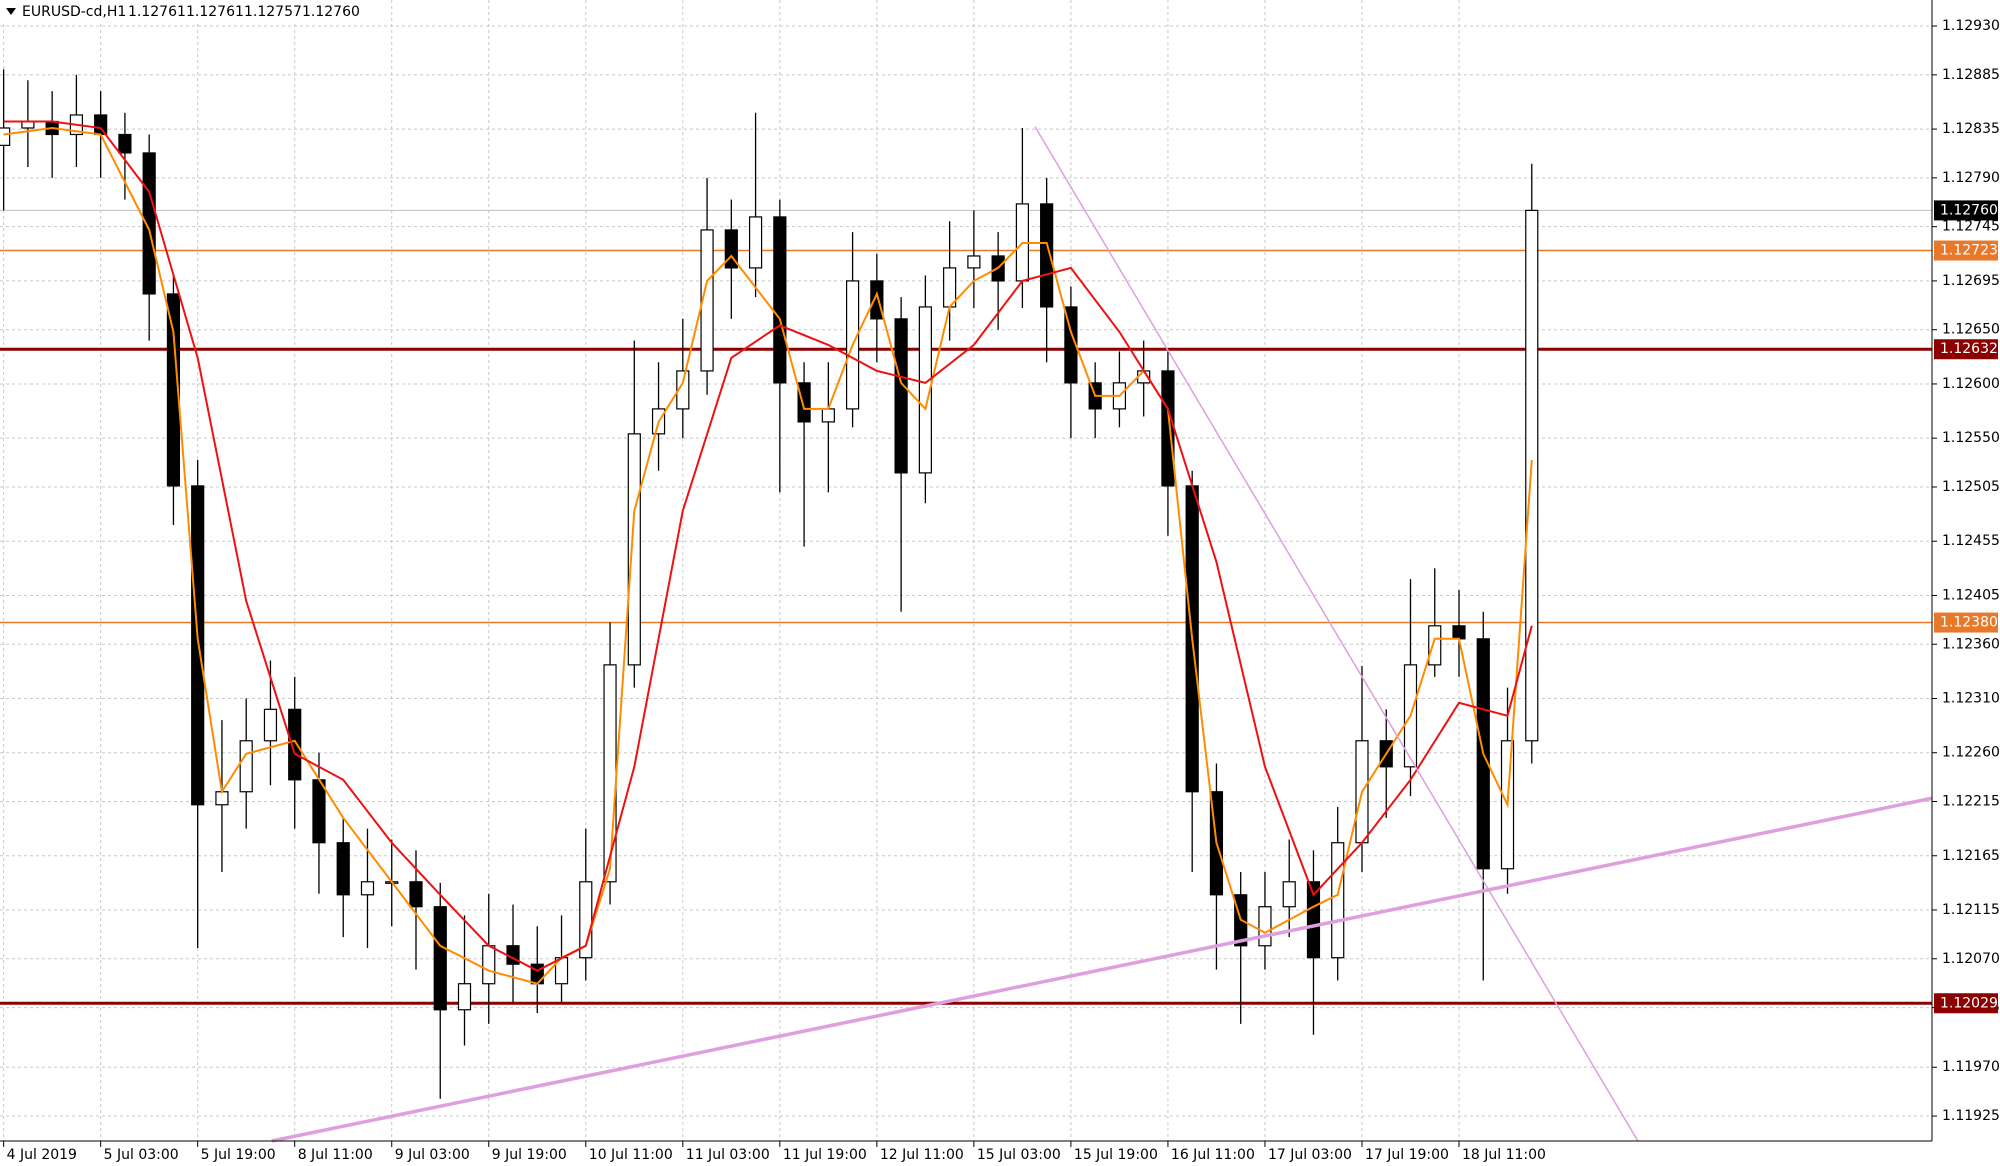 Image resolution: width=2000 pixels, height=1166 pixels. Describe the element at coordinates (1971, 910) in the screenshot. I see `y-tick-label: 1.12115` at that location.